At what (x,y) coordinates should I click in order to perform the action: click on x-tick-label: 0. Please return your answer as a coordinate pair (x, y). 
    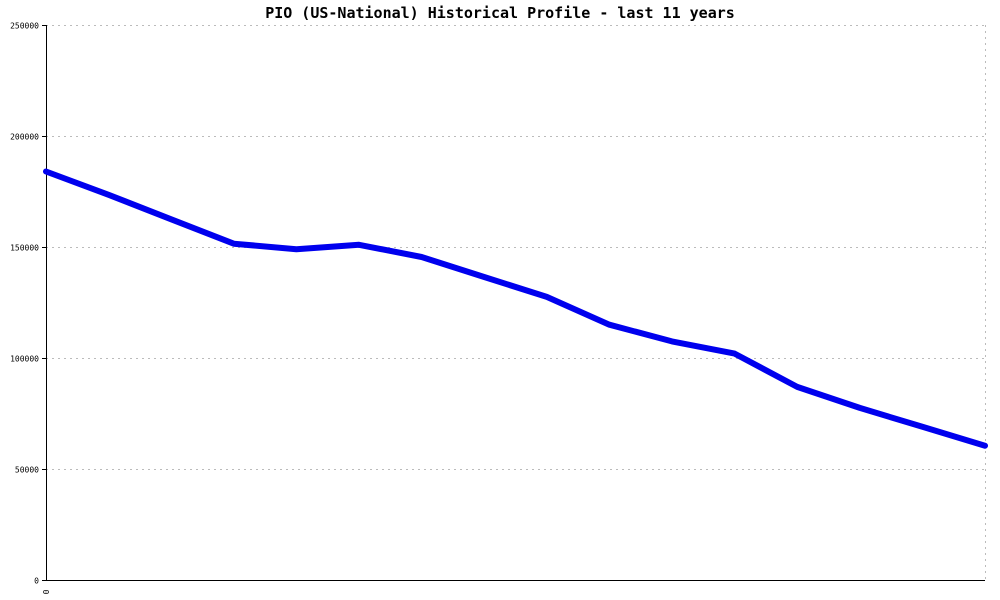
    Looking at the image, I should click on (46, 591).